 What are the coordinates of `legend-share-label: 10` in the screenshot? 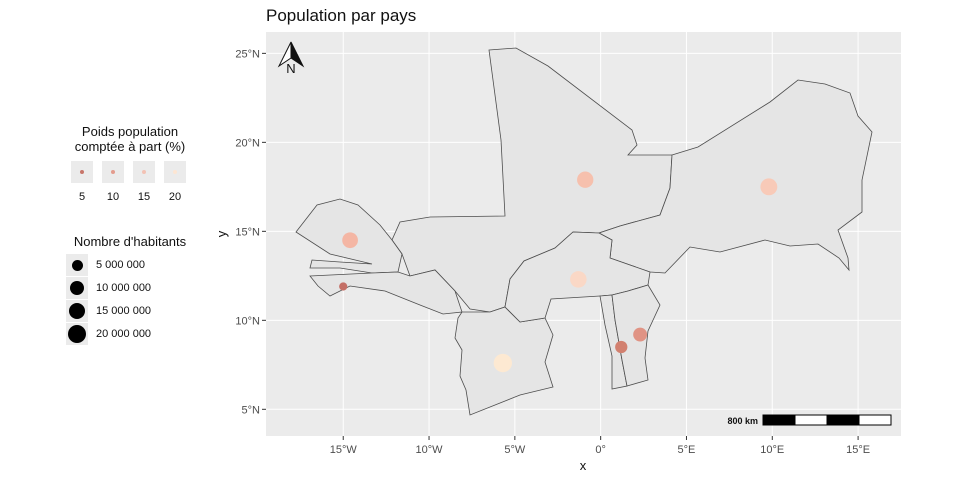 It's located at (113, 197).